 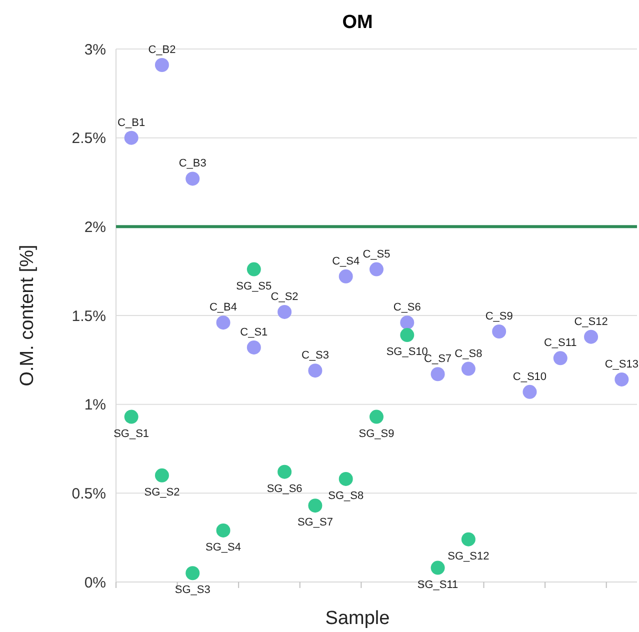 I want to click on annotation: C_S13, so click(x=621, y=364).